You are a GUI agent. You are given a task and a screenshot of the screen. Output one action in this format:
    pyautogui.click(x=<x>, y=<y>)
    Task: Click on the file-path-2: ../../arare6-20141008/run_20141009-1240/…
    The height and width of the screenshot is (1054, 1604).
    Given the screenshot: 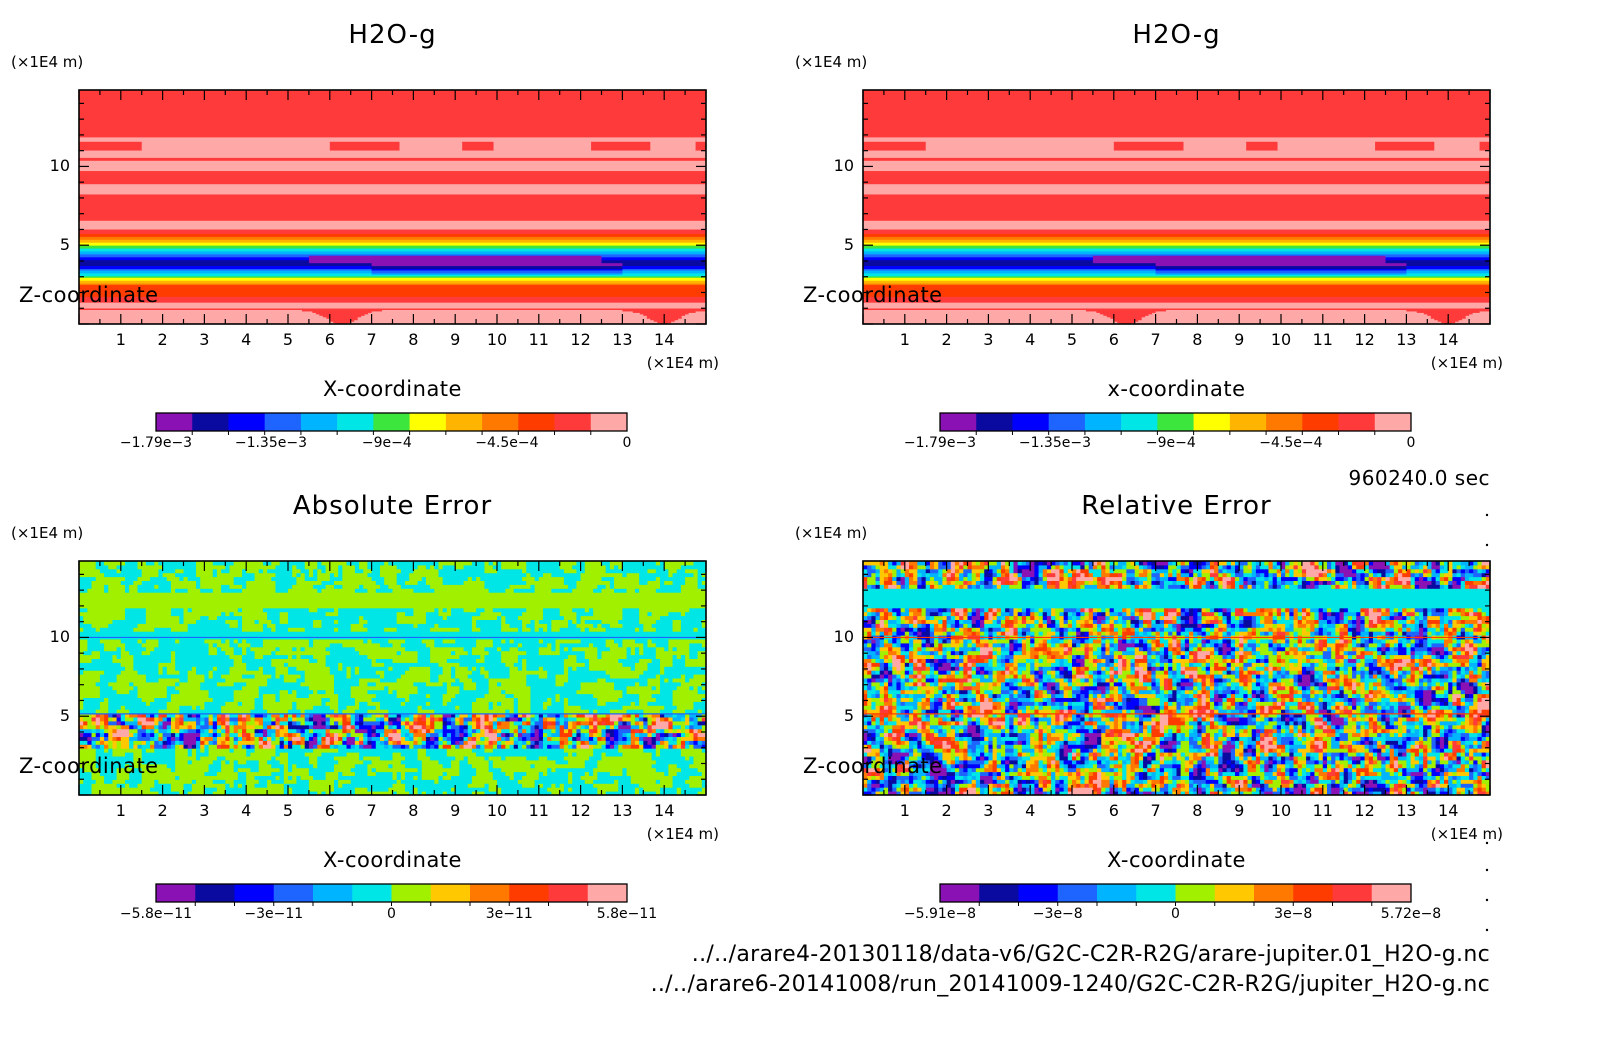 What is the action you would take?
    pyautogui.click(x=1070, y=984)
    